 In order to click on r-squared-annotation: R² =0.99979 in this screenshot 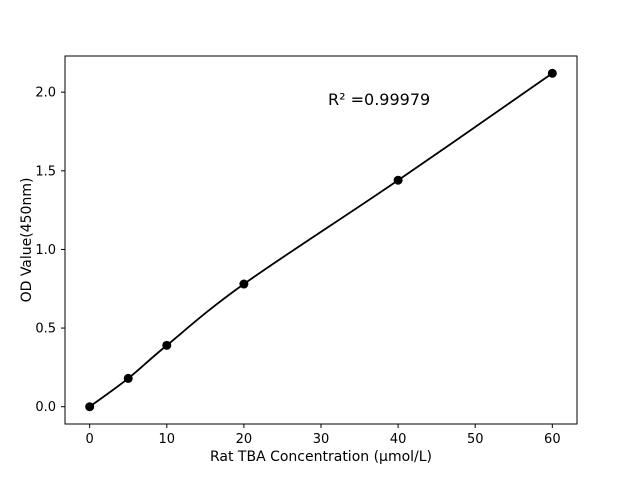, I will do `click(379, 99)`.